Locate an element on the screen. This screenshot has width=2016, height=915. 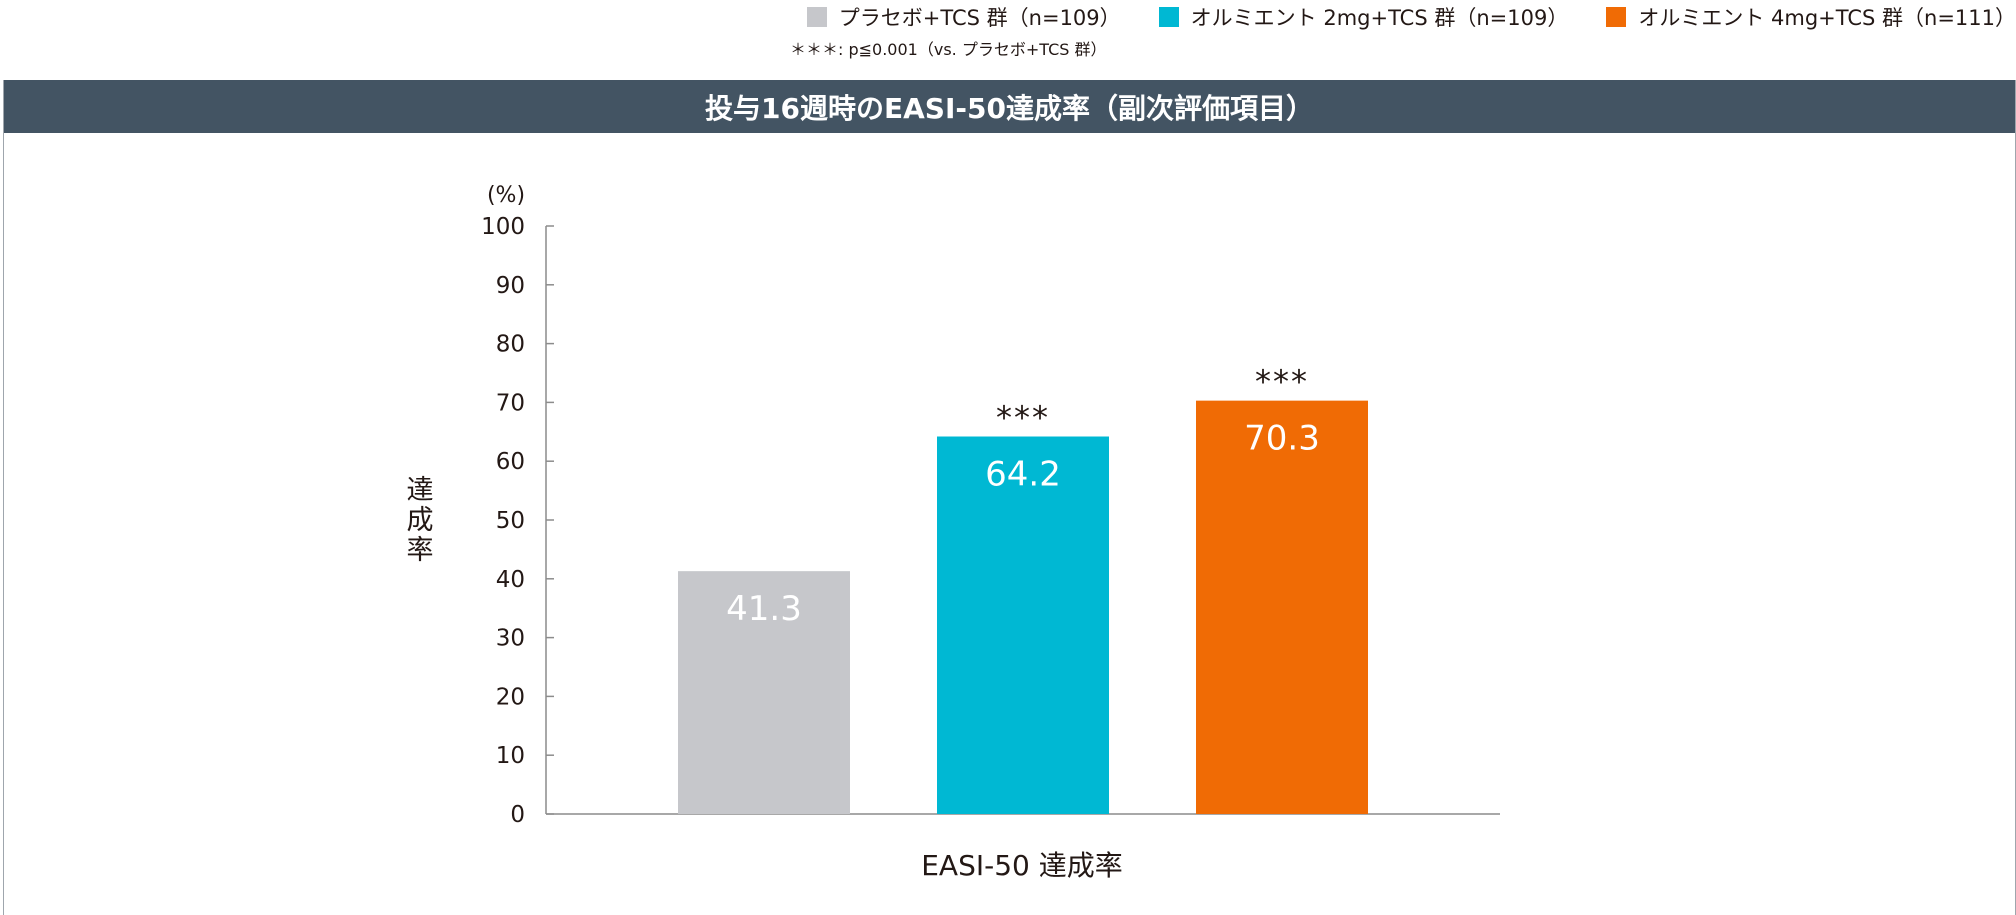
legend-item-4mg: オルミエント 4mg+TCS 群（n=111） is located at coordinates (1811, 17).